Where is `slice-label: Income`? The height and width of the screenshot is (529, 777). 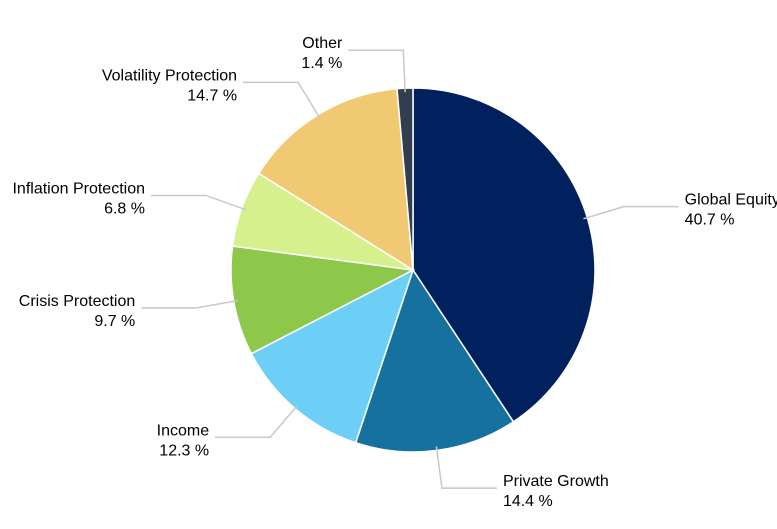 slice-label: Income is located at coordinates (183, 430).